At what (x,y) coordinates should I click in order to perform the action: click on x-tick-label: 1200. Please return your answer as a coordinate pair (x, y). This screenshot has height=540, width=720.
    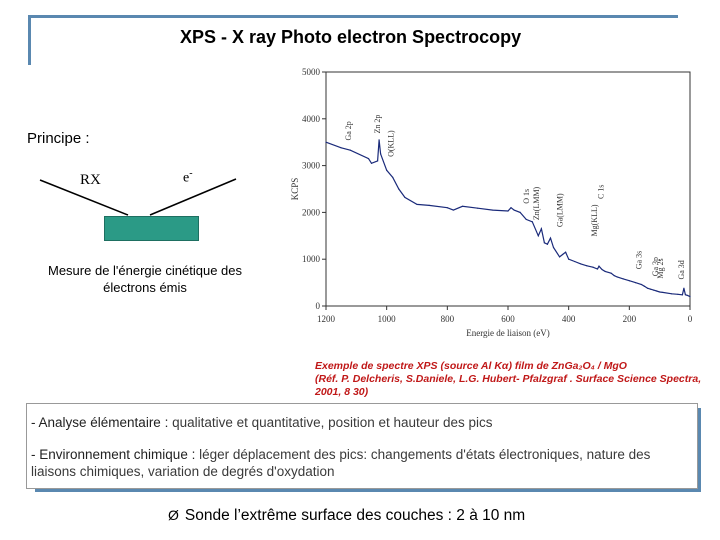
    Looking at the image, I should click on (326, 319).